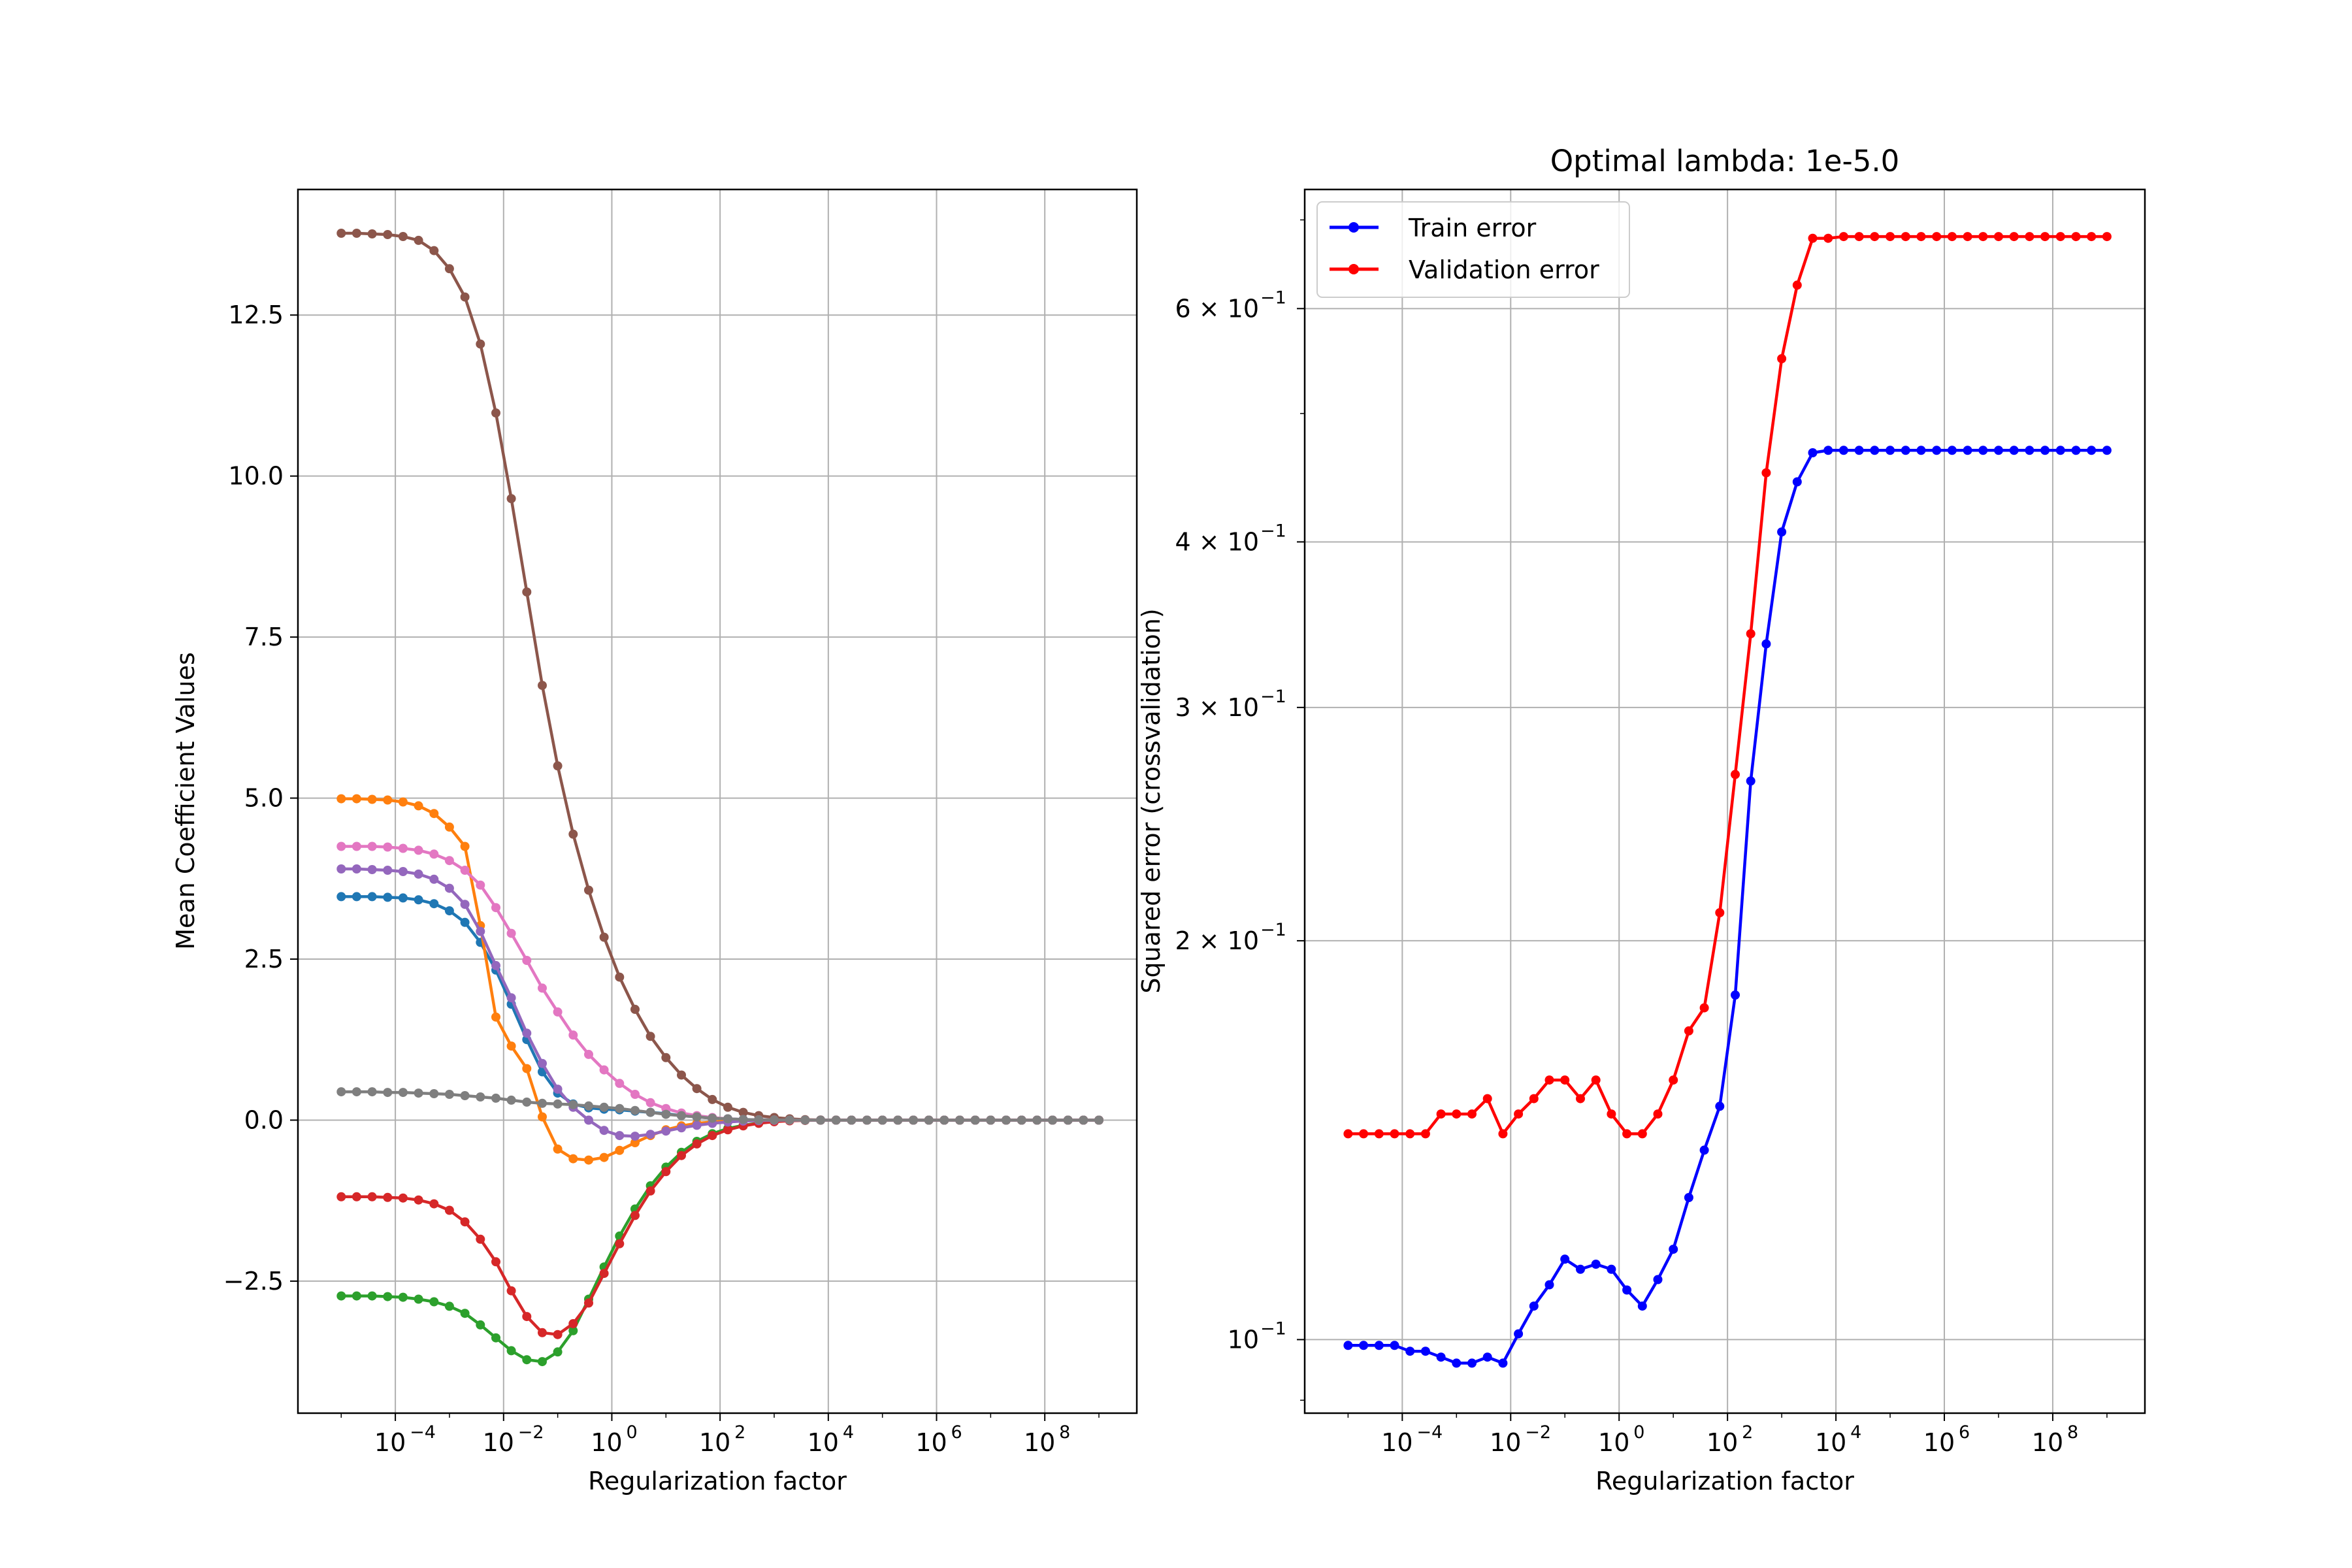 Image resolution: width=2352 pixels, height=1568 pixels. What do you see at coordinates (1243, 1339) in the screenshot?
I see `right-y-tick-label: 10` at bounding box center [1243, 1339].